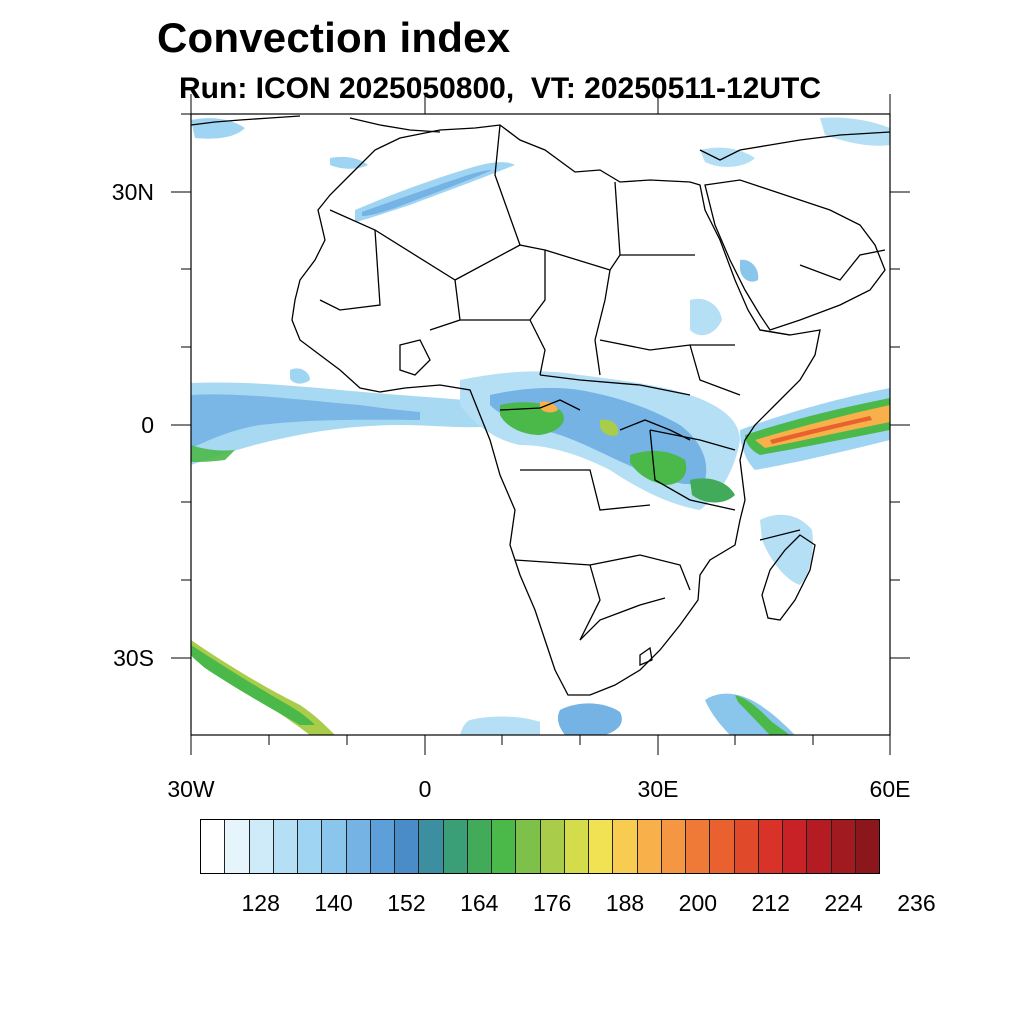  I want to click on colorbar-label: 236, so click(916, 903).